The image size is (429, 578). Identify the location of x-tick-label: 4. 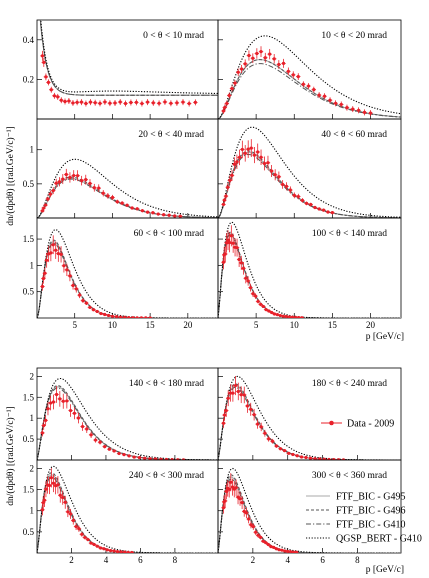
(287, 560).